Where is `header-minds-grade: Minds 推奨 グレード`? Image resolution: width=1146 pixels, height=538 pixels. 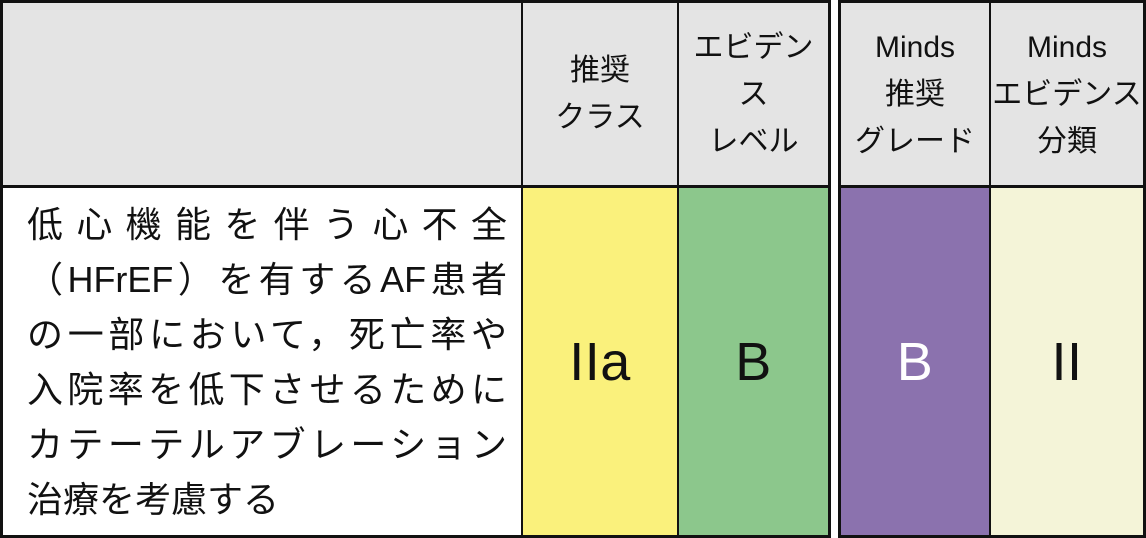
header-minds-grade: Minds 推奨 グレード is located at coordinates (915, 95).